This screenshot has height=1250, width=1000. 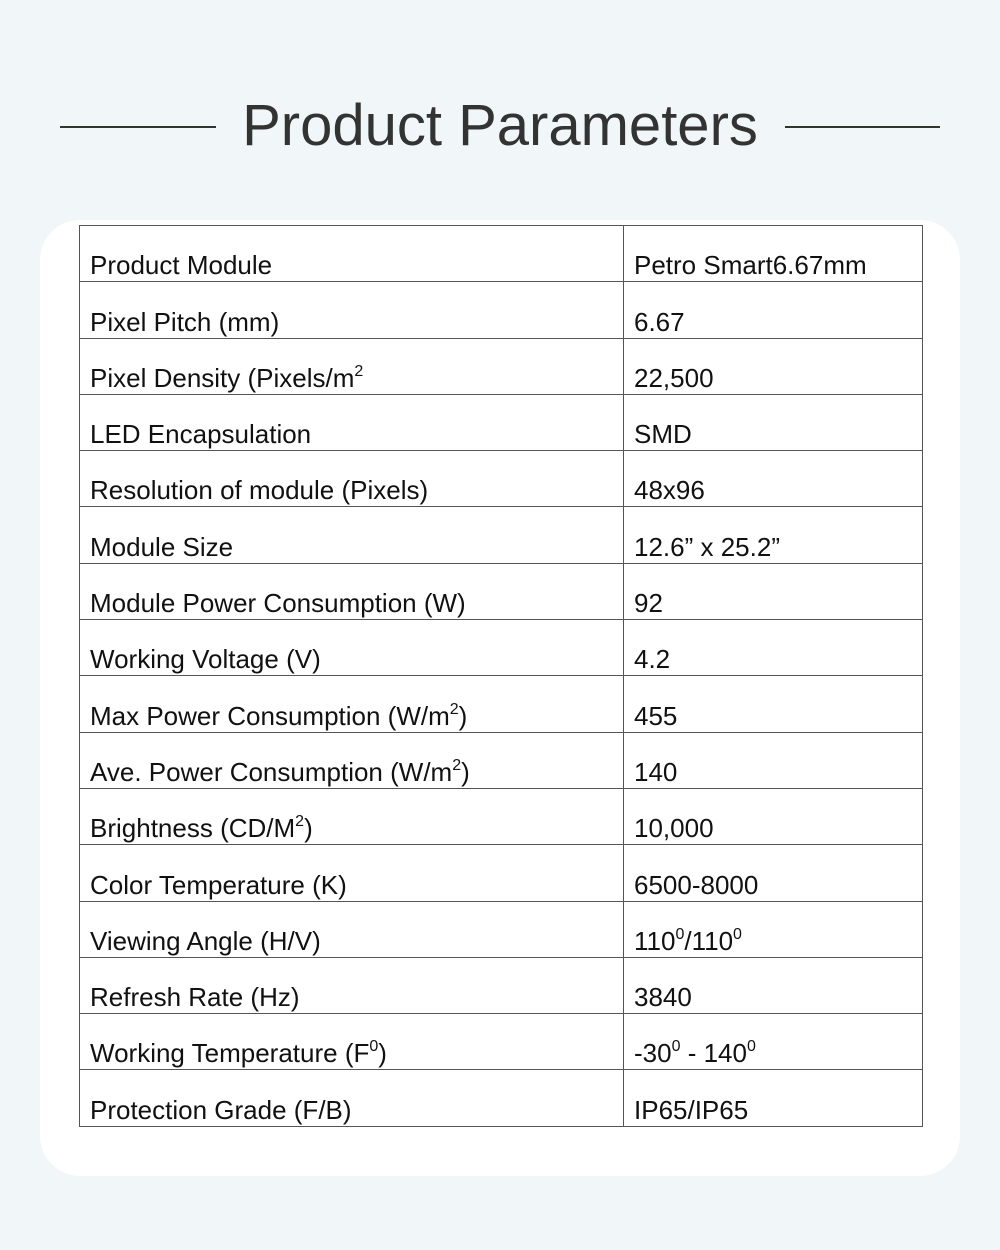 What do you see at coordinates (655, 940) in the screenshot?
I see `cell-text: 110` at bounding box center [655, 940].